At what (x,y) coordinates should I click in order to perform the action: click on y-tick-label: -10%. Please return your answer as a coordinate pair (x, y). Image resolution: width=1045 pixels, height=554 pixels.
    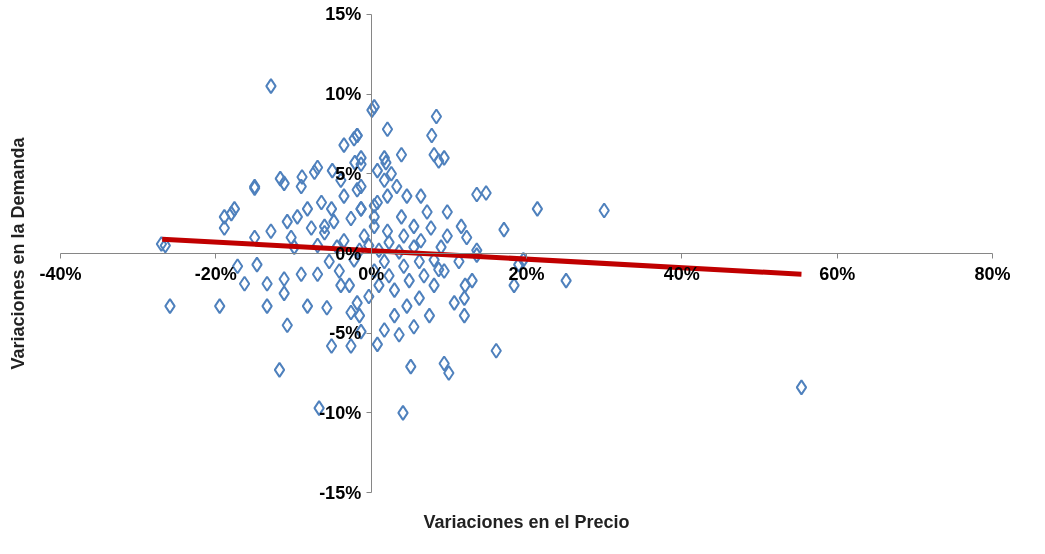
    Looking at the image, I should click on (340, 412).